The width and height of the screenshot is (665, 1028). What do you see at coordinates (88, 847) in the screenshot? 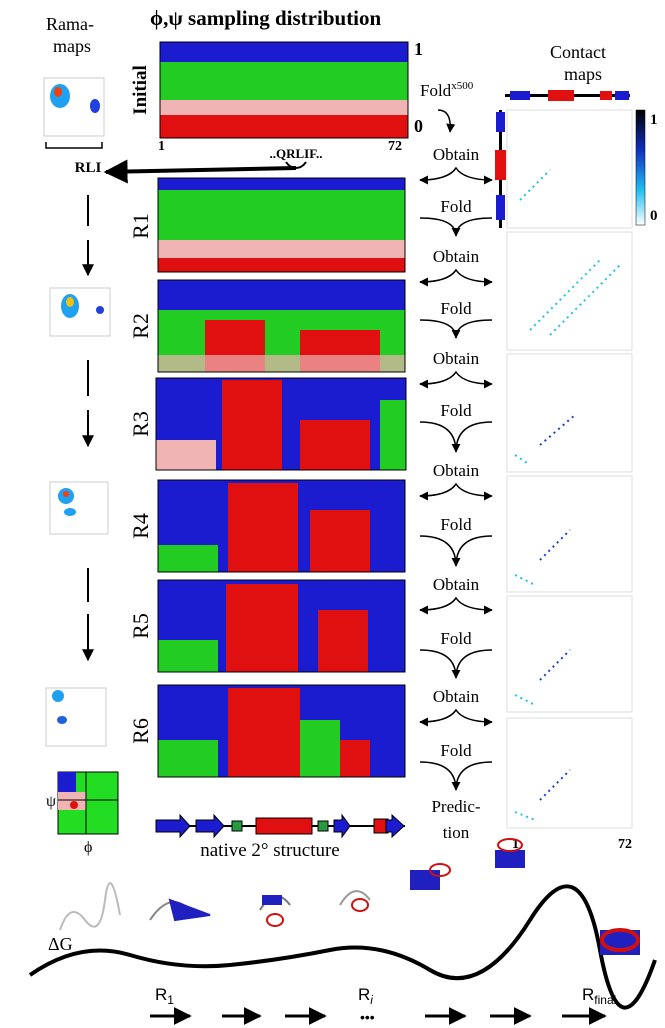
I see `phi: ϕ` at bounding box center [88, 847].